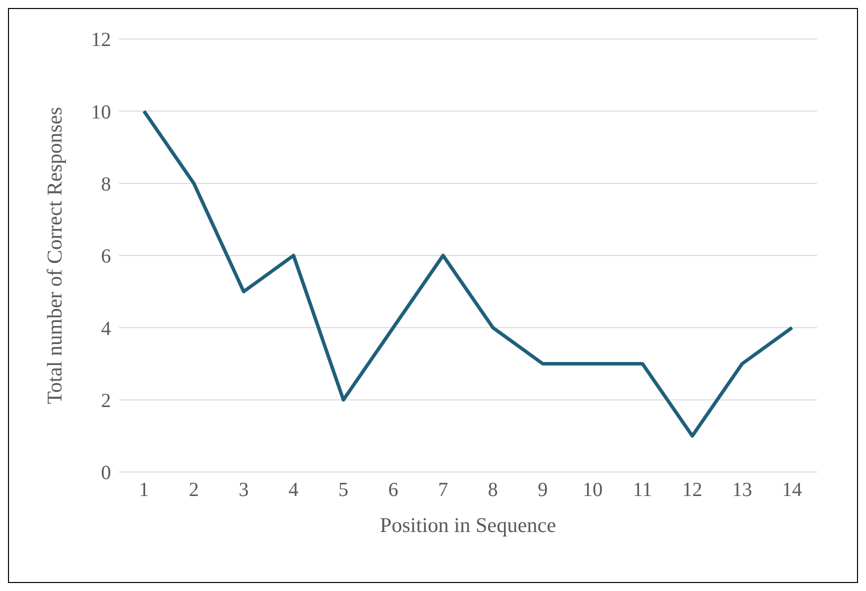 Image resolution: width=866 pixels, height=591 pixels. I want to click on x-tick-label: 1, so click(144, 490).